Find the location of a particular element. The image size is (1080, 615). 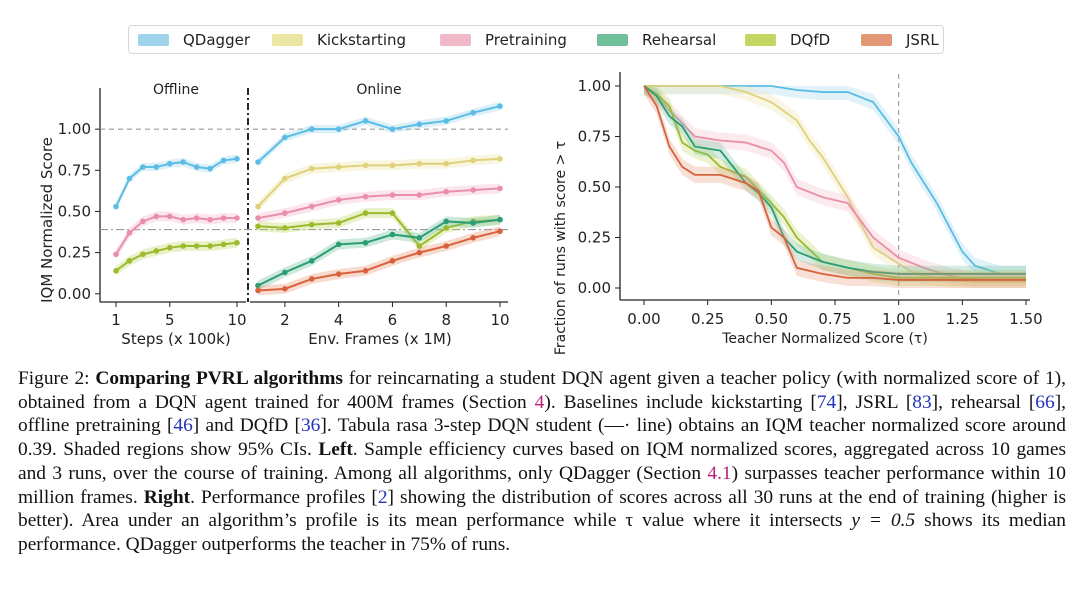

citation-link: 66 is located at coordinates (1045, 402).